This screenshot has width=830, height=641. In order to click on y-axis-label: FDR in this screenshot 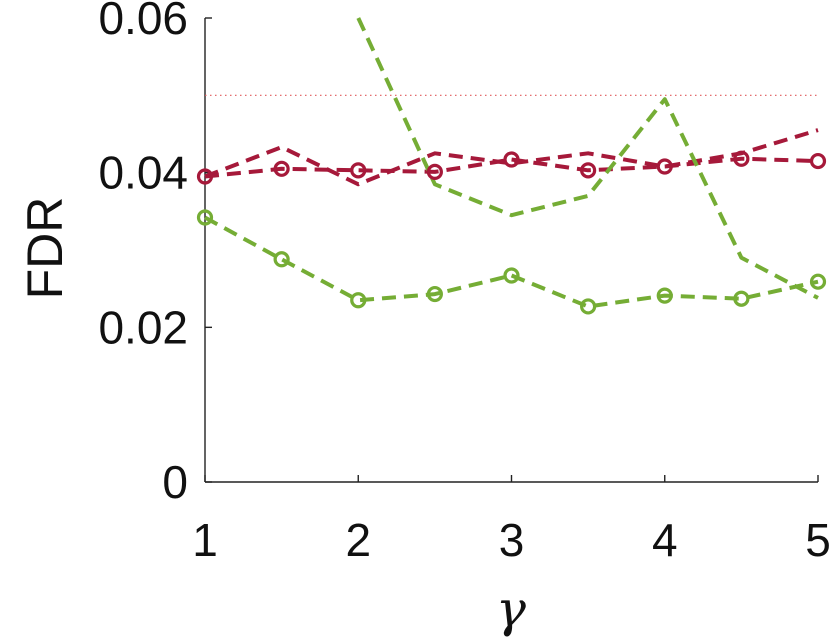, I will do `click(45, 248)`.